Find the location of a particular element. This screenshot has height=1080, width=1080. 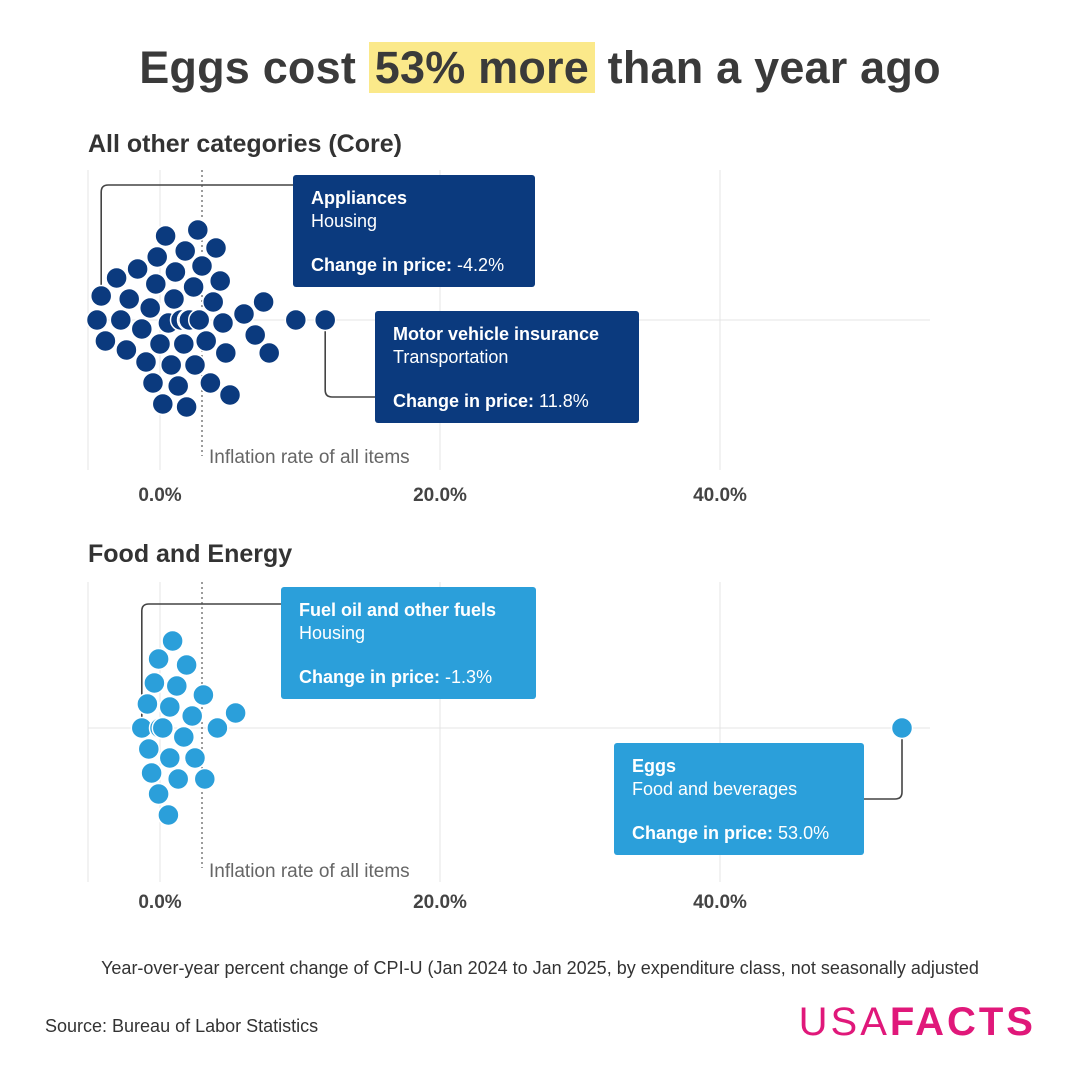

callout-motor-category: Transportation is located at coordinates (451, 357).